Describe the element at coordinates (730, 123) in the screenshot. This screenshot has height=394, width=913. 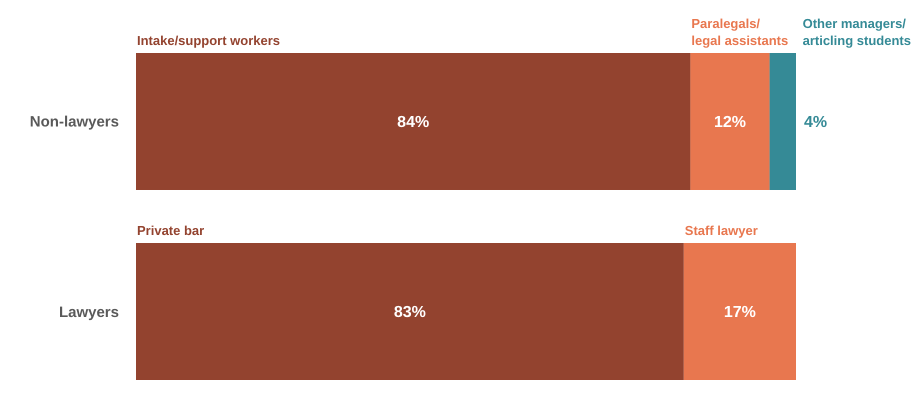
I see `data-label: 12%` at that location.